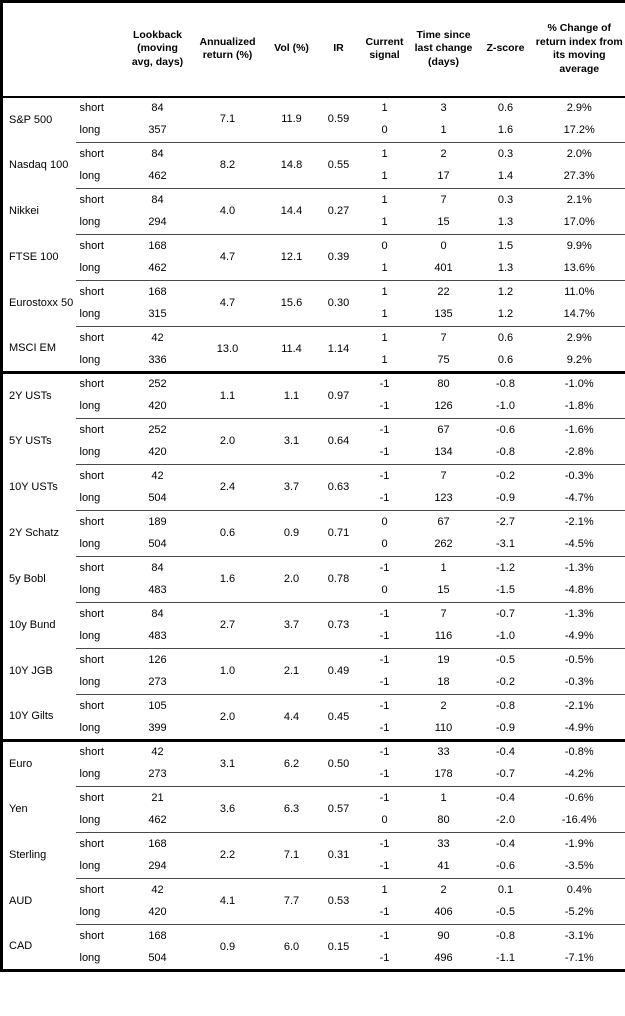 Image resolution: width=625 pixels, height=1016 pixels. Describe the element at coordinates (338, 119) in the screenshot. I see `ir-cell: 0.59` at that location.